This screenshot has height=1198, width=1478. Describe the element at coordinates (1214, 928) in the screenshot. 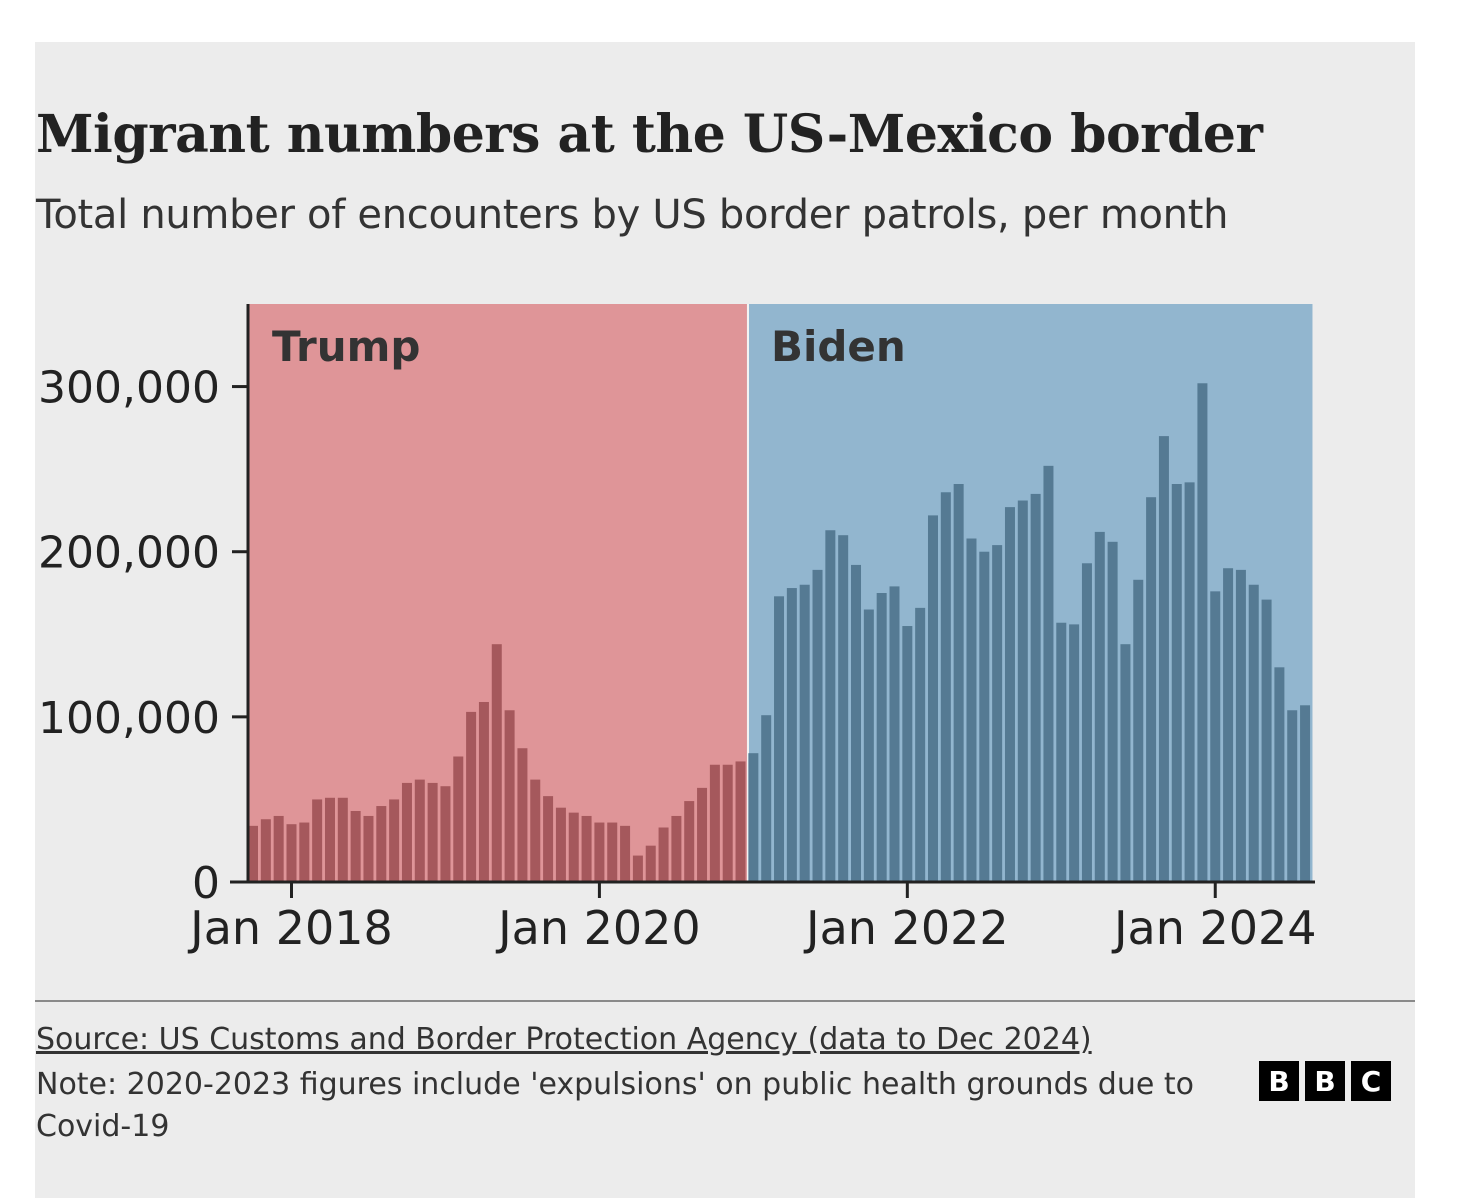

I see `x-tick-label: Jan 2024` at that location.